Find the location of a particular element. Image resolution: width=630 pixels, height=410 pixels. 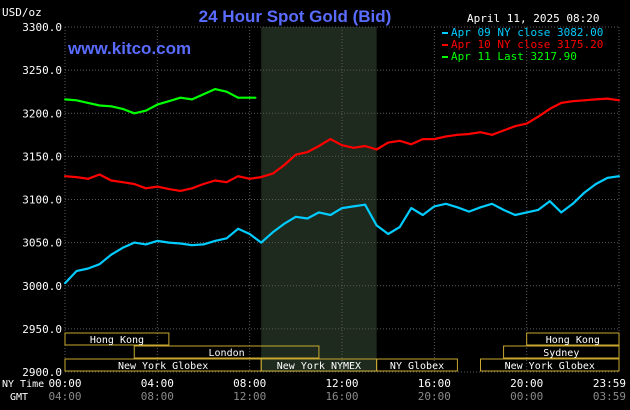

y-tick-label: 3300.0 is located at coordinates (42, 27).